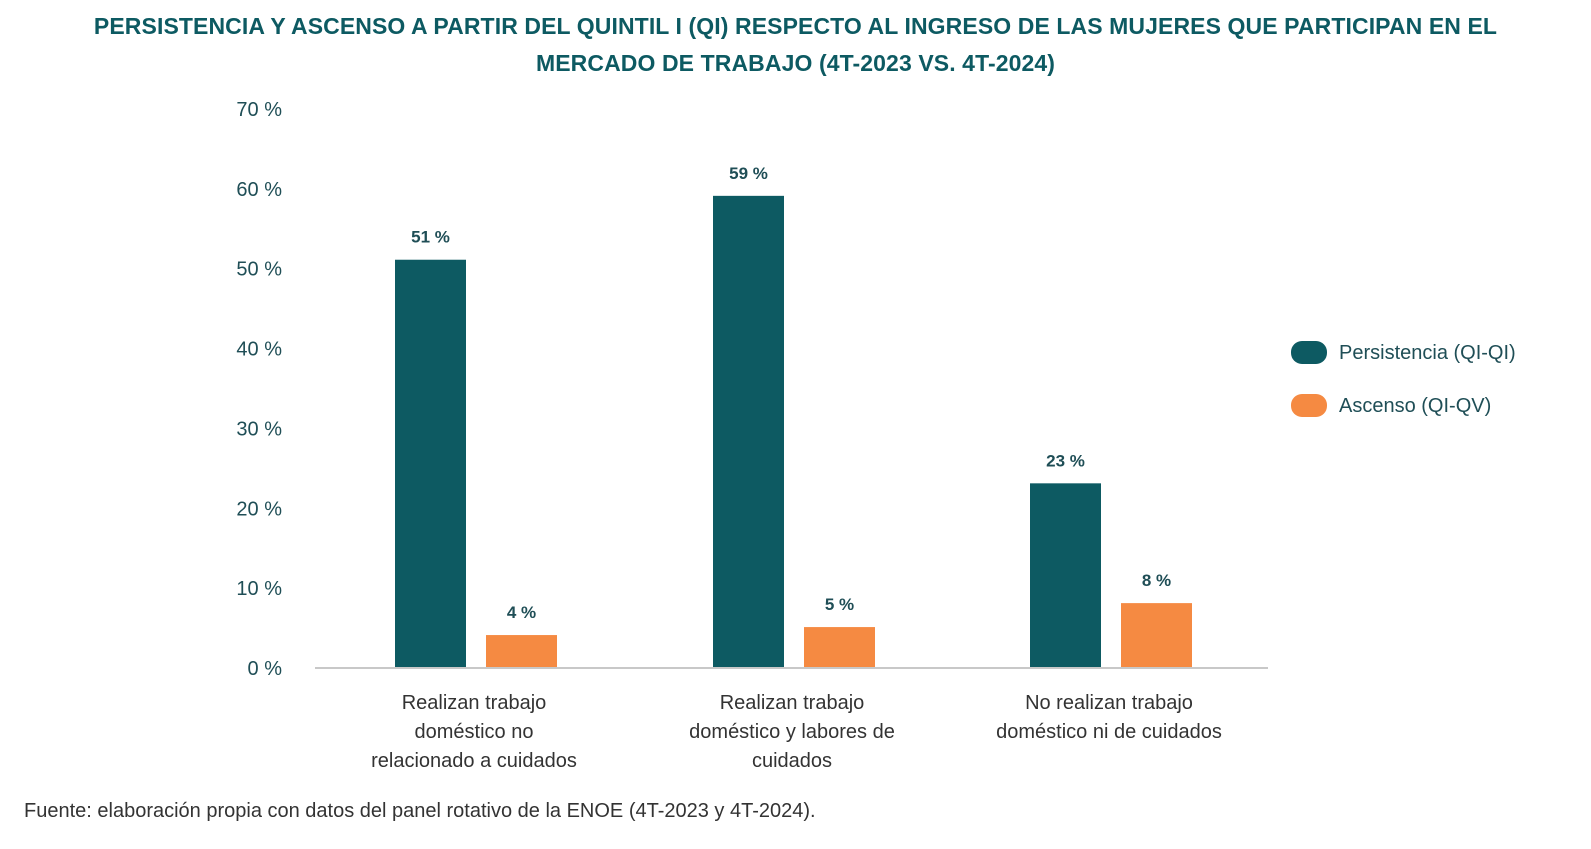 This screenshot has height=849, width=1591. I want to click on data-label-ascenso: 8 %, so click(1156, 580).